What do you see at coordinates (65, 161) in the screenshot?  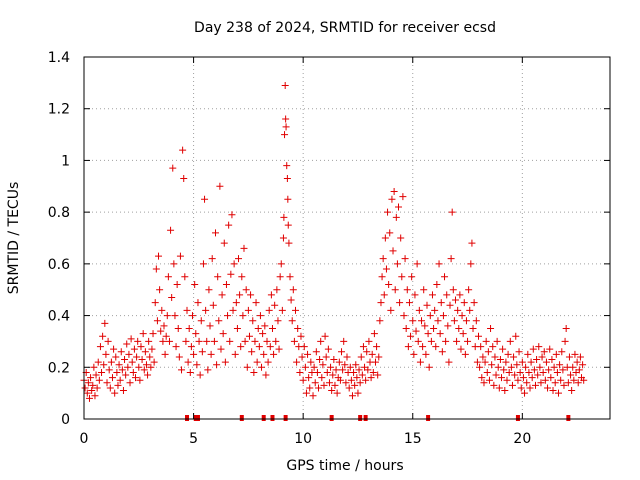 I see `y-tick-label: 1` at bounding box center [65, 161].